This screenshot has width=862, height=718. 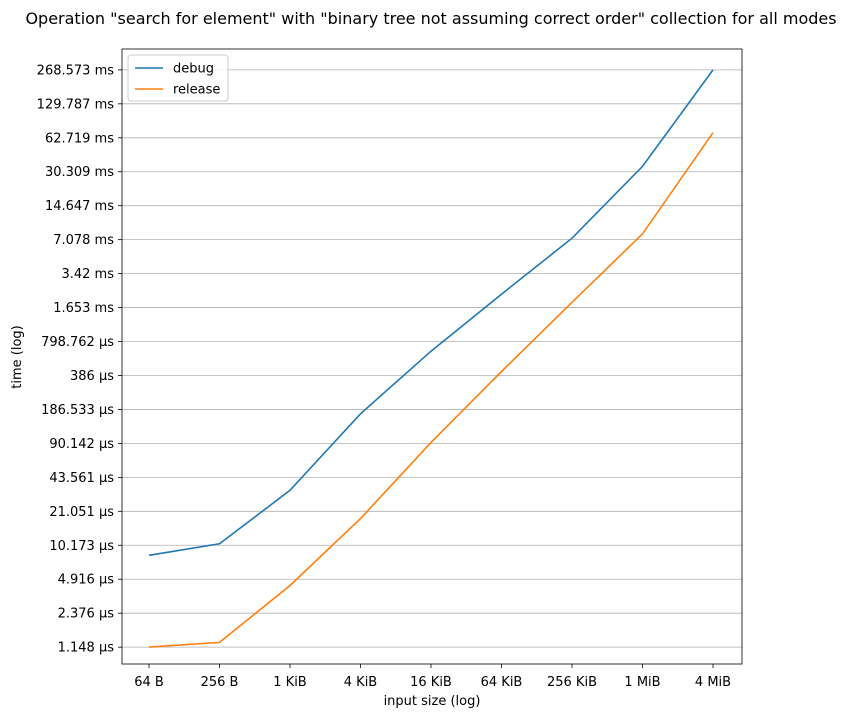 What do you see at coordinates (642, 682) in the screenshot?
I see `x-tick-label: 1 MiB` at bounding box center [642, 682].